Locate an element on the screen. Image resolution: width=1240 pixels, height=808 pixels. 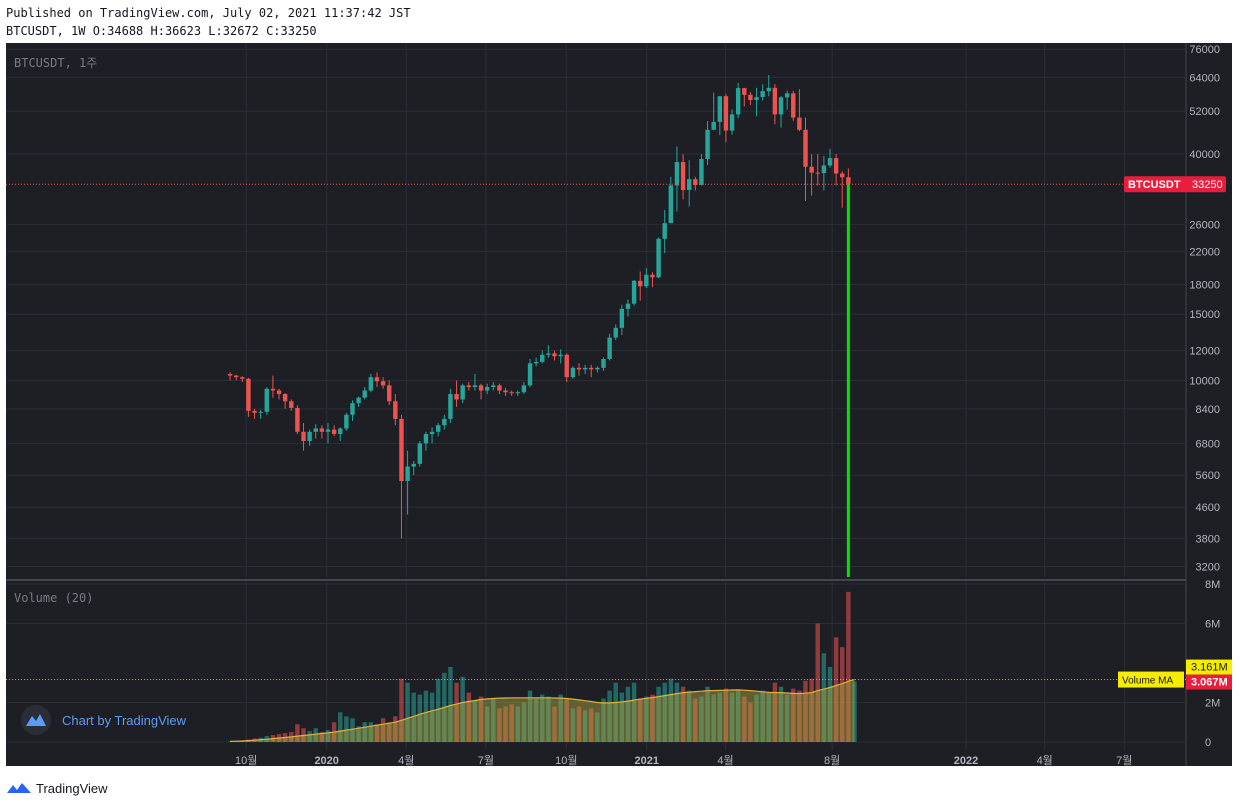
x-tick-label: 2021 is located at coordinates (647, 761).